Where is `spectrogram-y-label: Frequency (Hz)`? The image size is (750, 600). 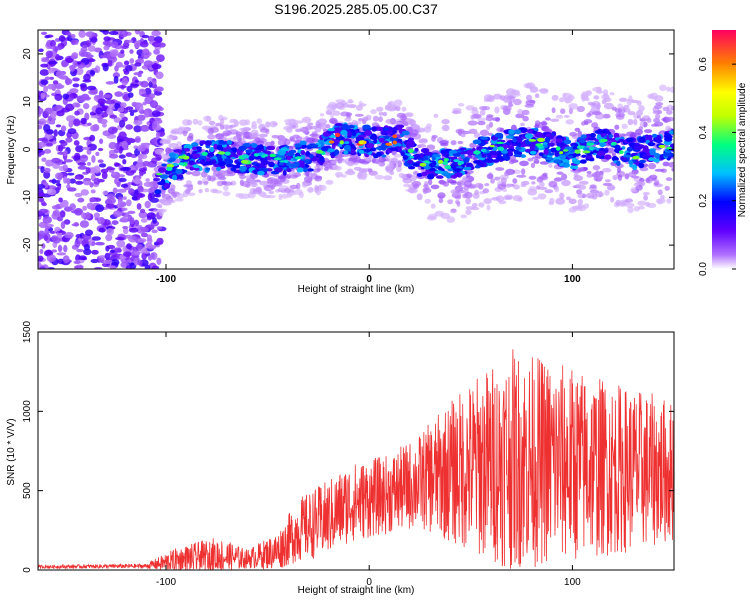
spectrogram-y-label: Frequency (Hz) is located at coordinates (11, 150).